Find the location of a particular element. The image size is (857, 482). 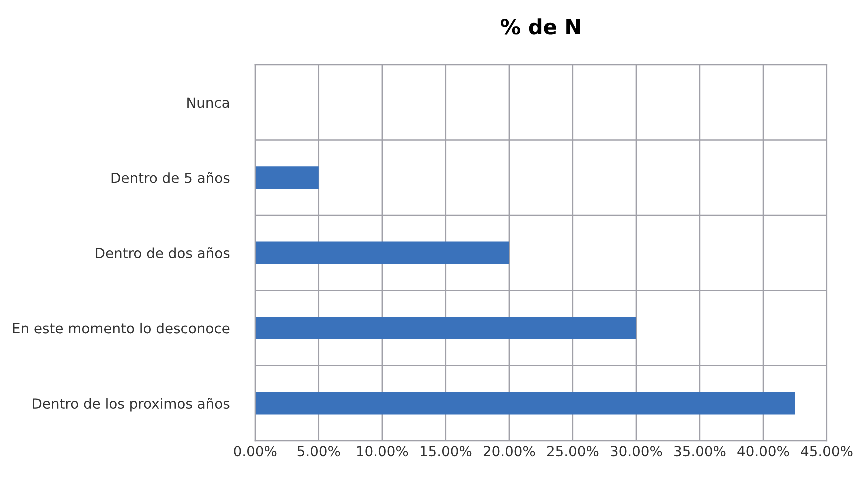

x-tick-label: 45.00% is located at coordinates (827, 451).